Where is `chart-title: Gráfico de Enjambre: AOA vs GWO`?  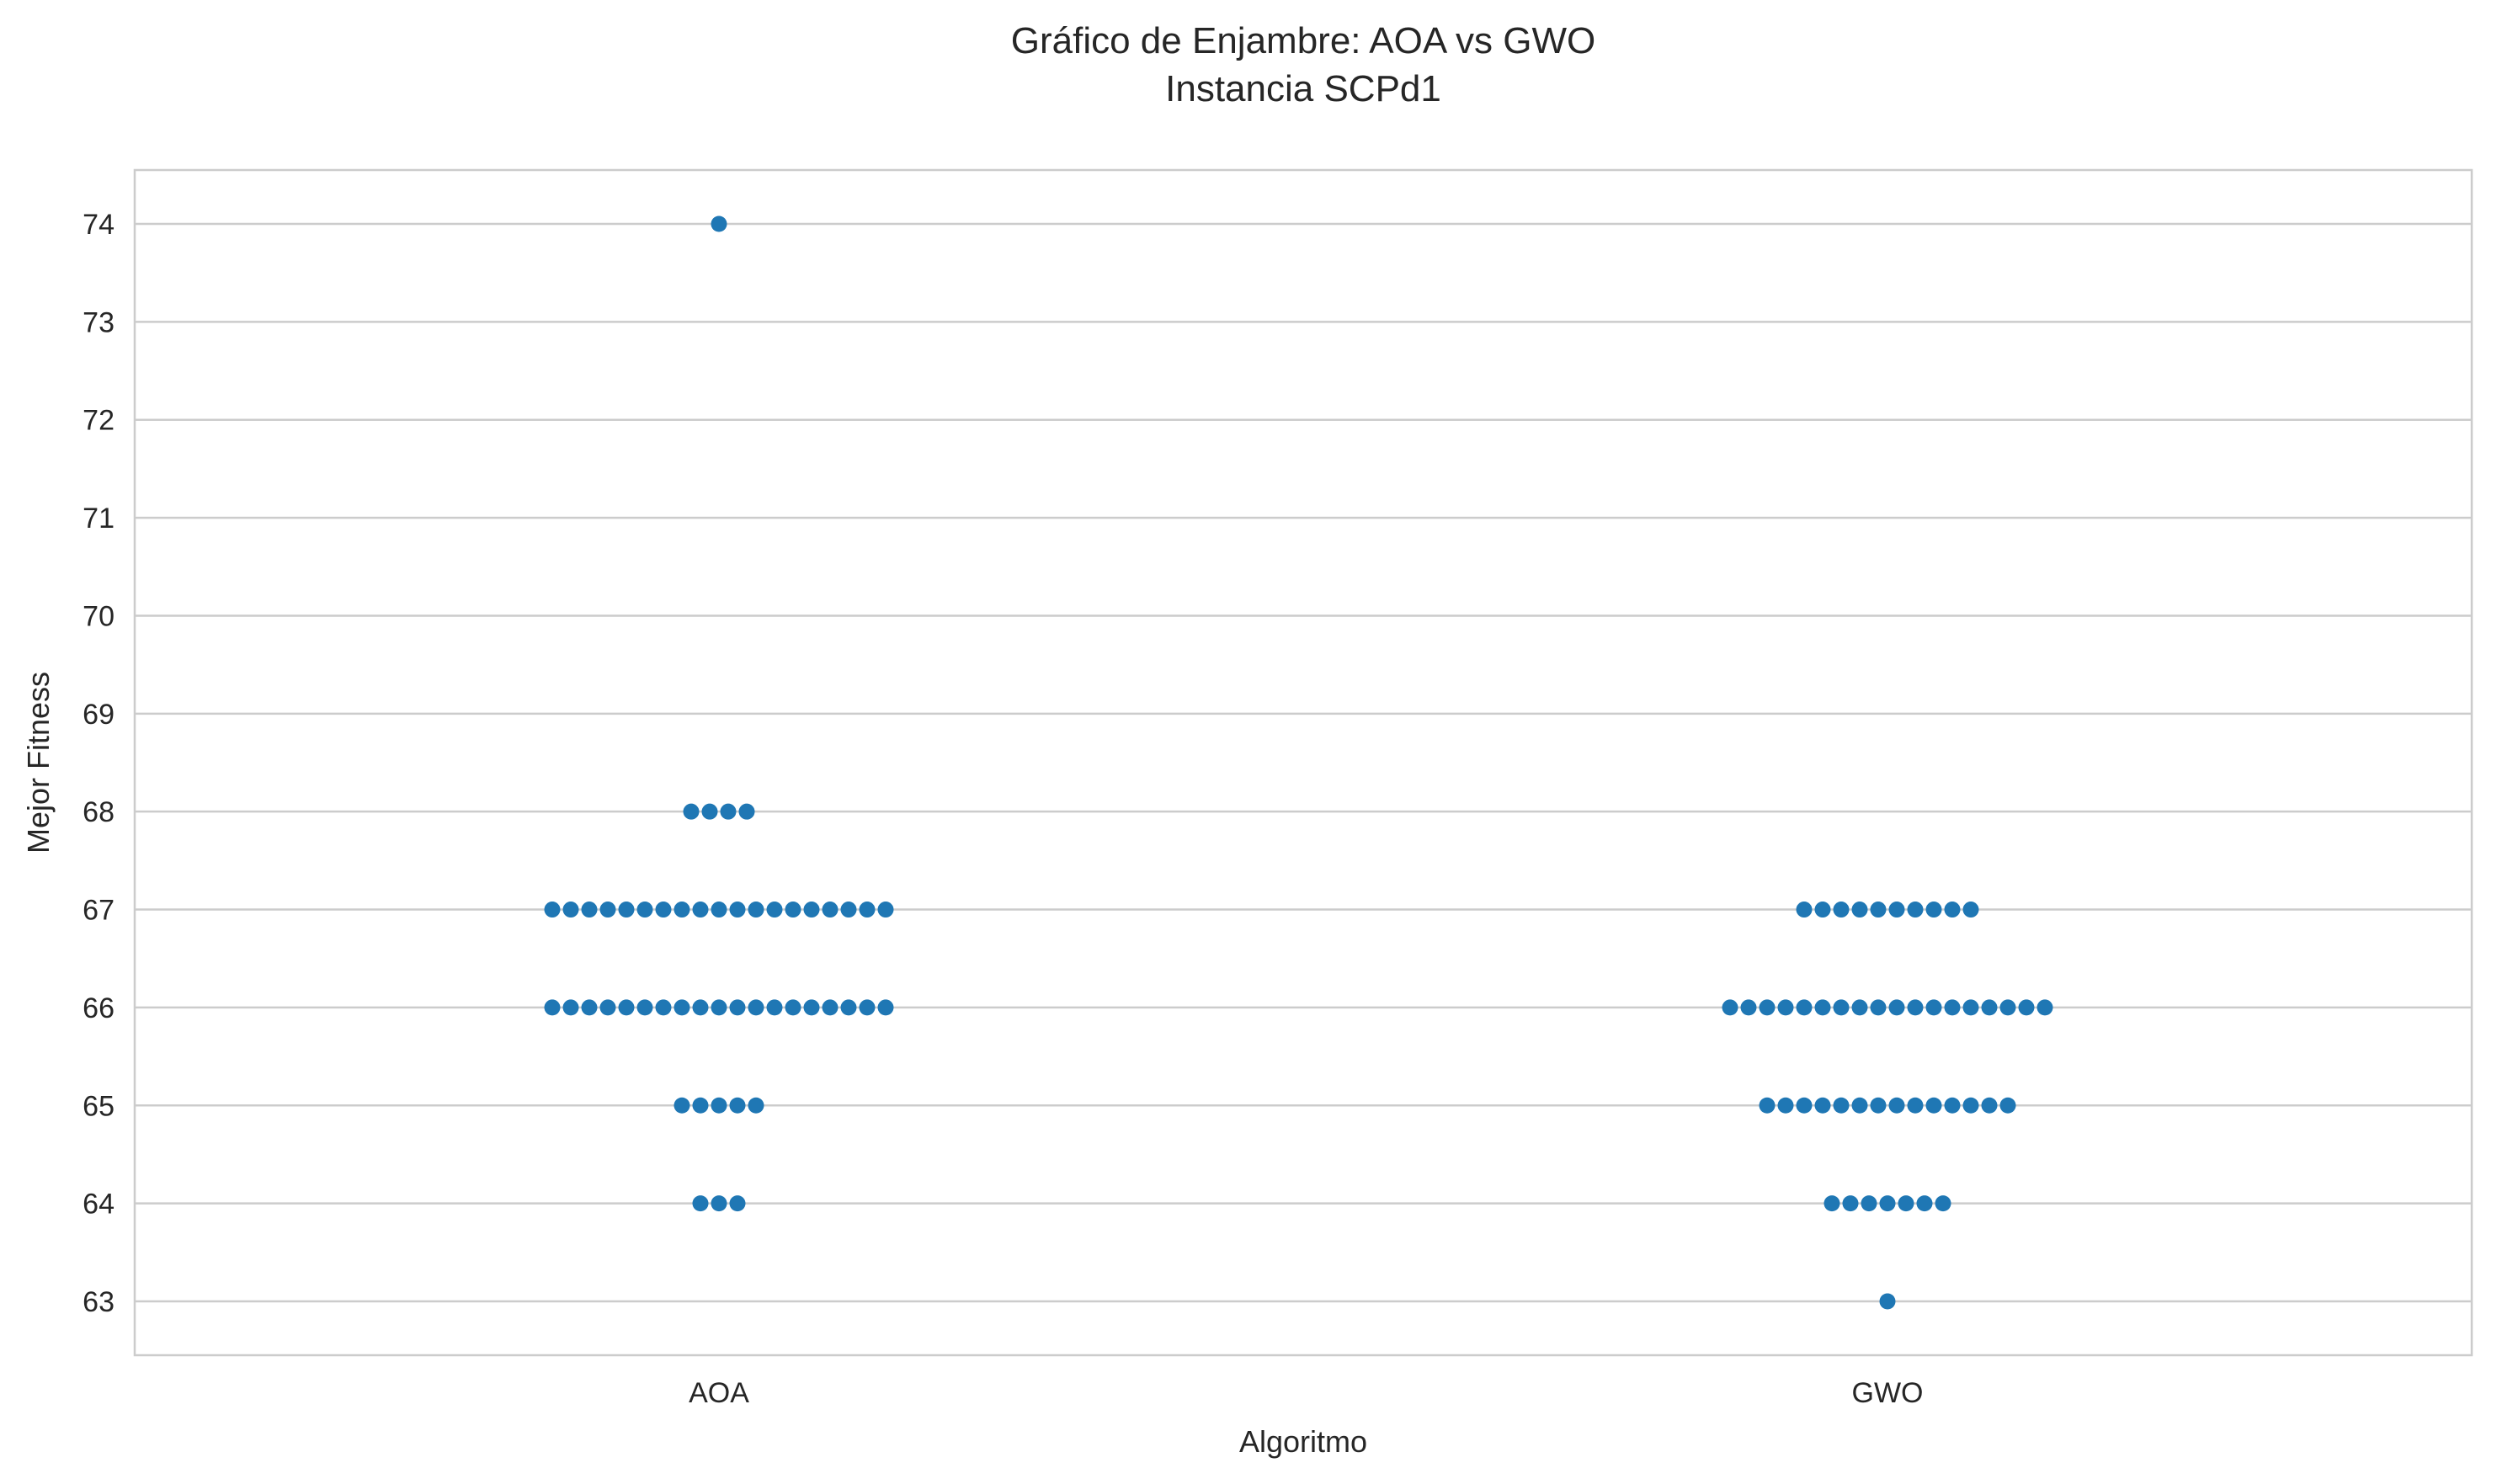 chart-title: Gráfico de Enjambre: AOA vs GWO is located at coordinates (1303, 40).